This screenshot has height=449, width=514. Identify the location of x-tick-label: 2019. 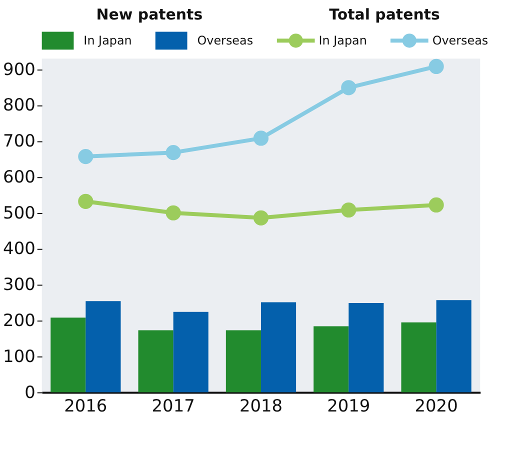
(348, 406).